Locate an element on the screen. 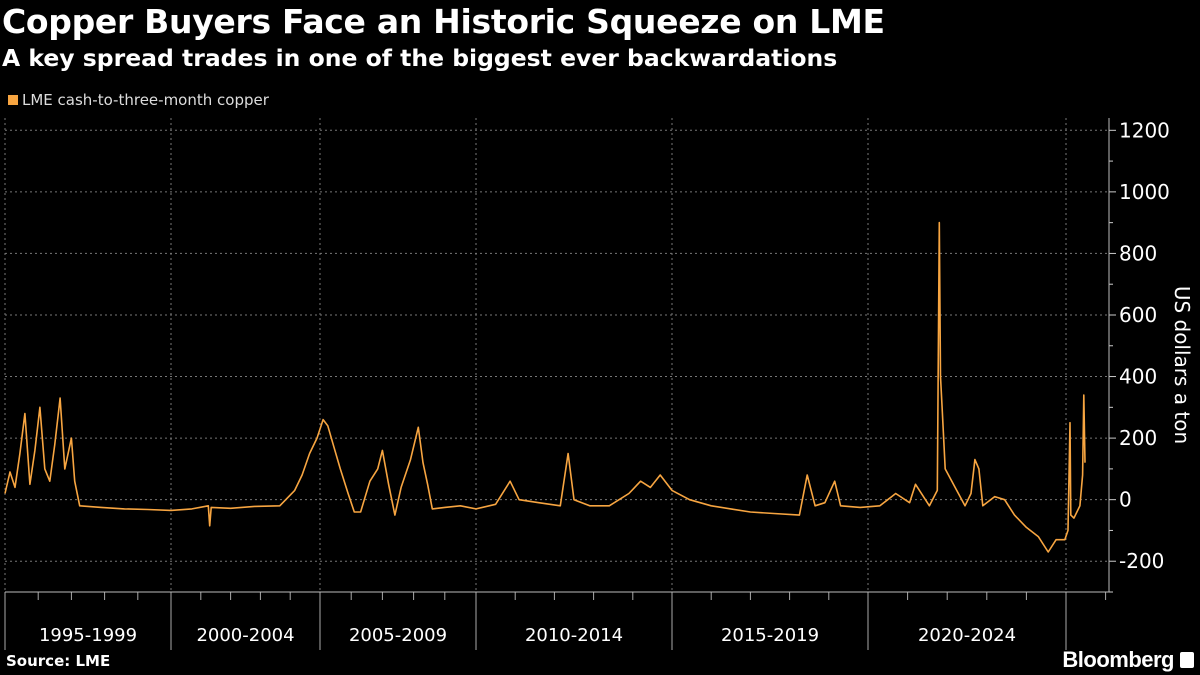 This screenshot has width=1200, height=675. x-tick-label: 2010-2014 is located at coordinates (574, 635).